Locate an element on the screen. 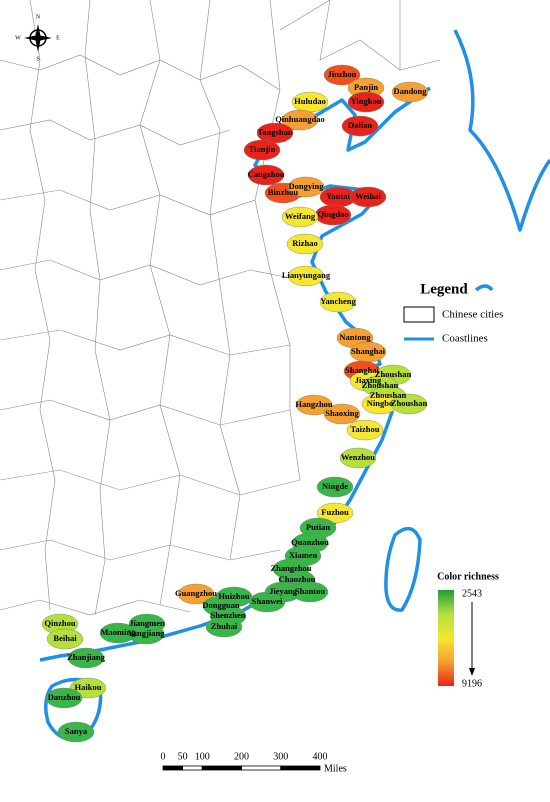 The width and height of the screenshot is (550, 802). color-scale-min: 2543 is located at coordinates (472, 593).